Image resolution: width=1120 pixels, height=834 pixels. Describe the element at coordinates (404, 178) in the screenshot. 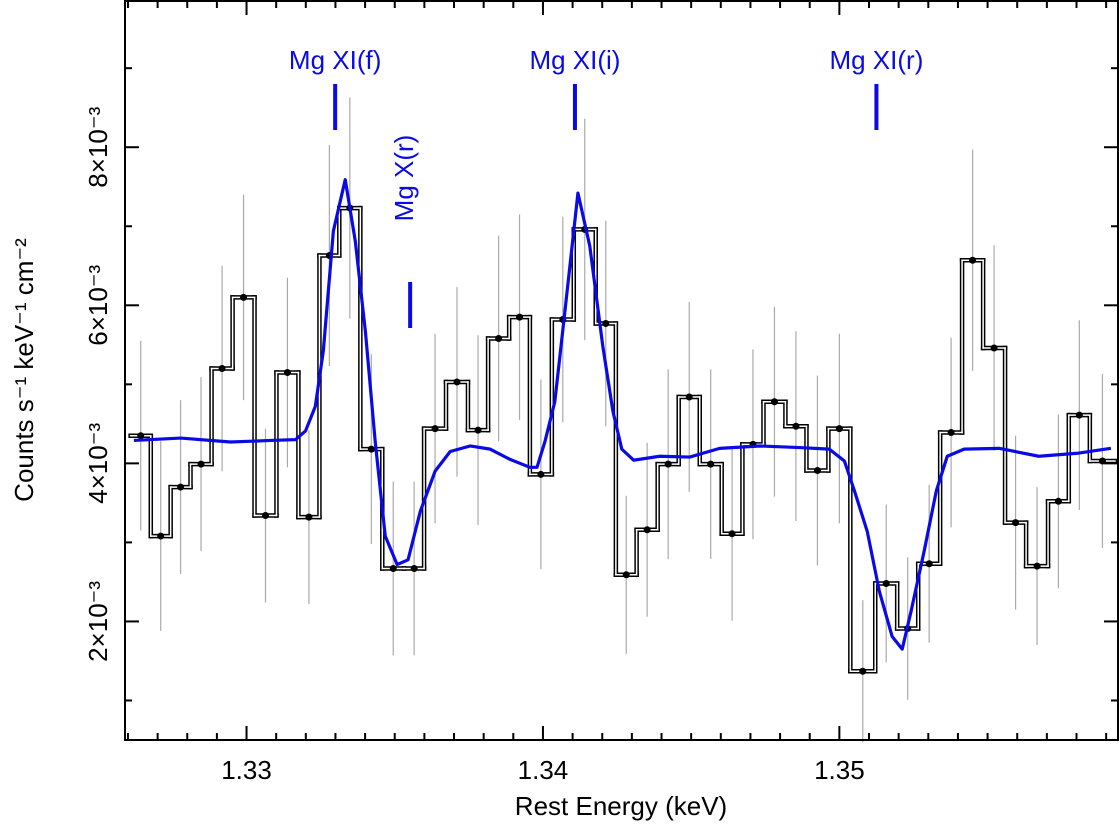

I see `line-label: Mg X(r)` at that location.